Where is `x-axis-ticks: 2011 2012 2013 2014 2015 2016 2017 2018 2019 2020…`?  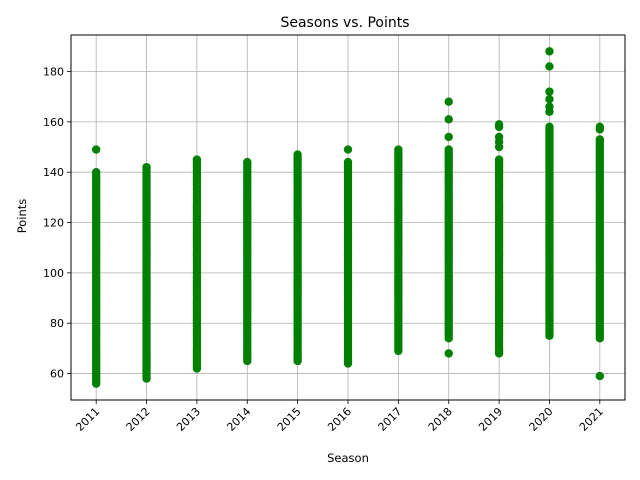 x-axis-ticks: 2011 2012 2013 2014 2015 2016 2017 2018 2019 2020… is located at coordinates (339, 417).